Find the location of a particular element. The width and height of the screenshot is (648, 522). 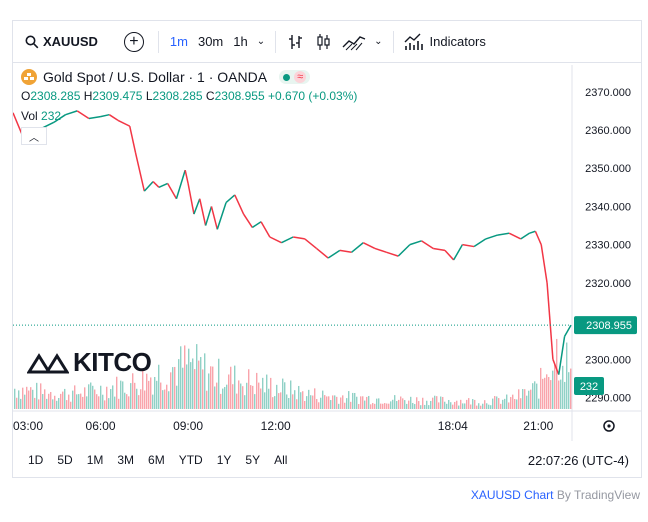

compare-plus-icon: + is located at coordinates (133, 41).